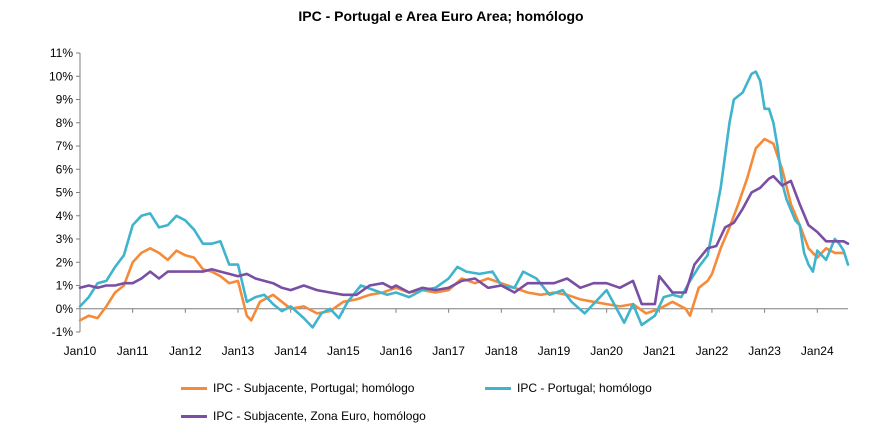  Describe the element at coordinates (448, 351) in the screenshot. I see `x-tick-label: Jan17` at that location.